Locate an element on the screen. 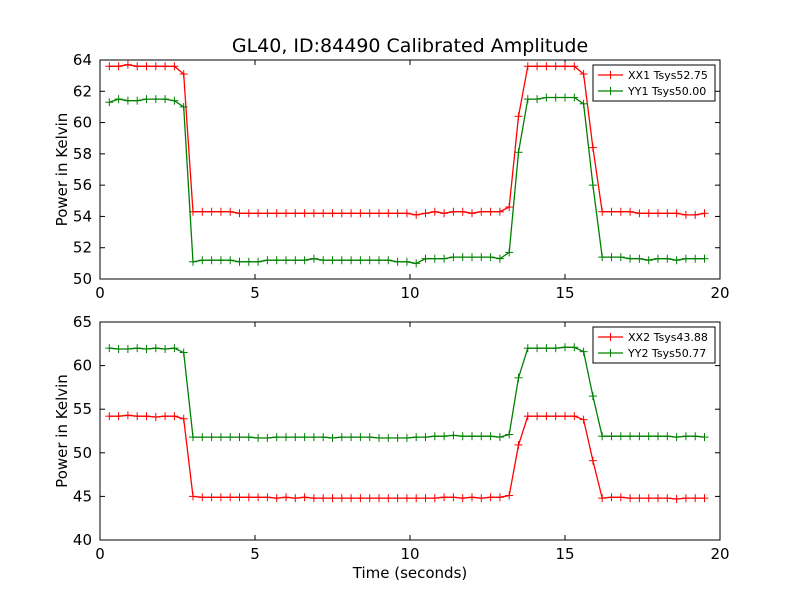 This screenshot has width=800, height=600. y-tick-label: 45 is located at coordinates (82, 496).